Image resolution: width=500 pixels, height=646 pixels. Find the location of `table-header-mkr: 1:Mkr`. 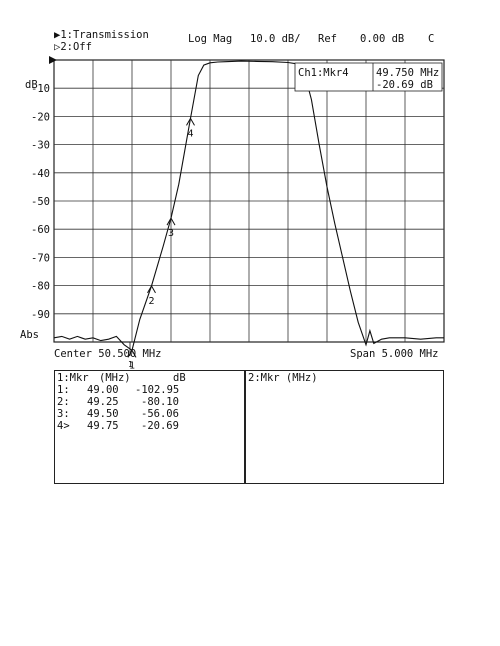

table-header-mkr: 1:Mkr is located at coordinates (73, 378).